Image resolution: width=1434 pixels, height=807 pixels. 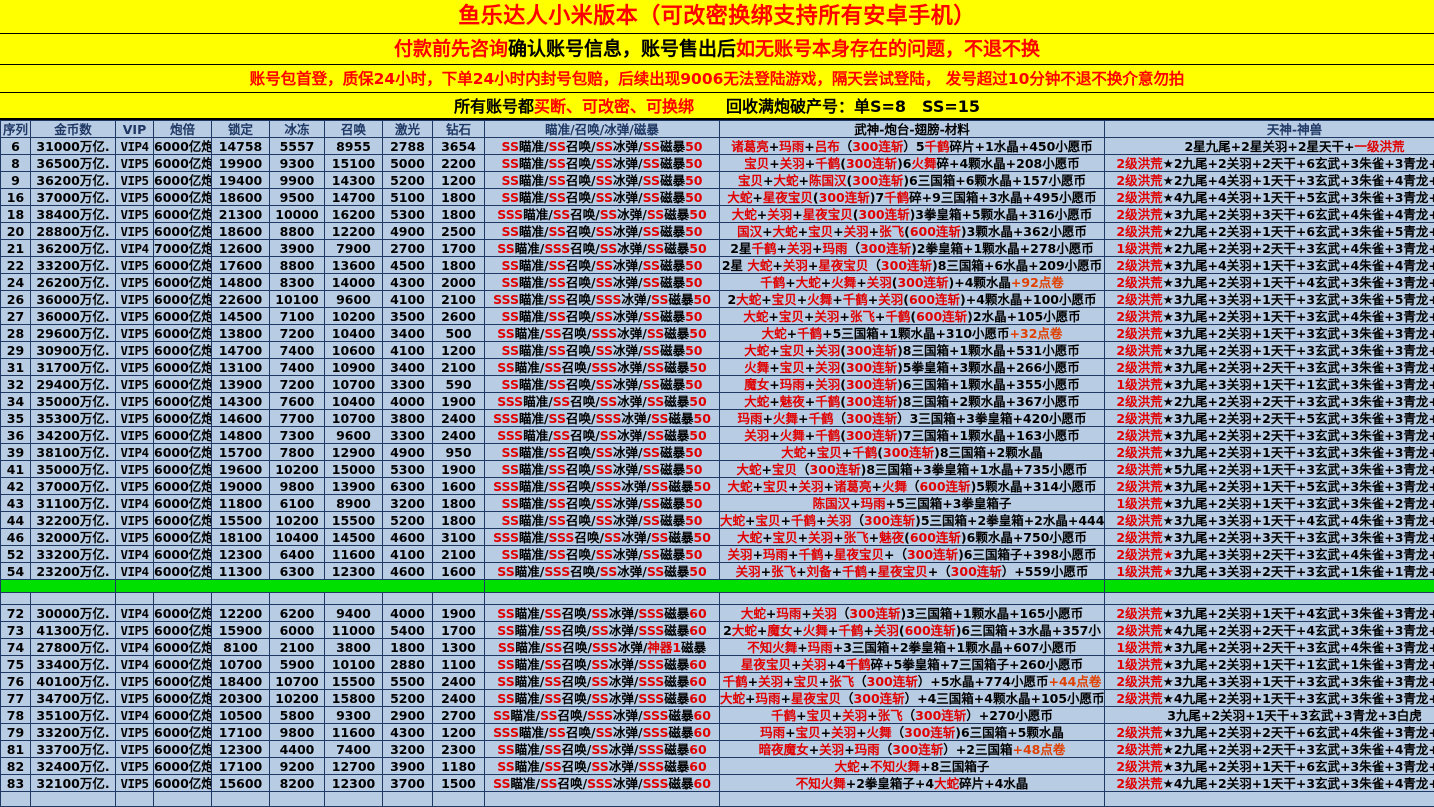 What do you see at coordinates (602, 749) in the screenshot?
I see `cell-aim: SS瞄准/SS召唤/SS冰弹/SSS磁暴60` at bounding box center [602, 749].